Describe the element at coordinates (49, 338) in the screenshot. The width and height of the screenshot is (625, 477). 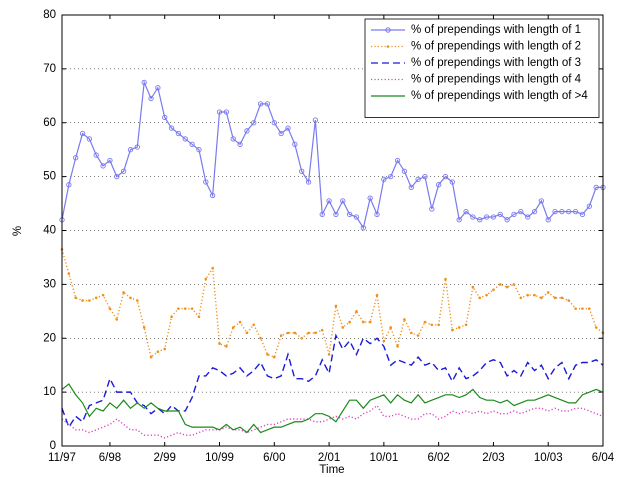
I see `y-tick-label: 20` at that location.